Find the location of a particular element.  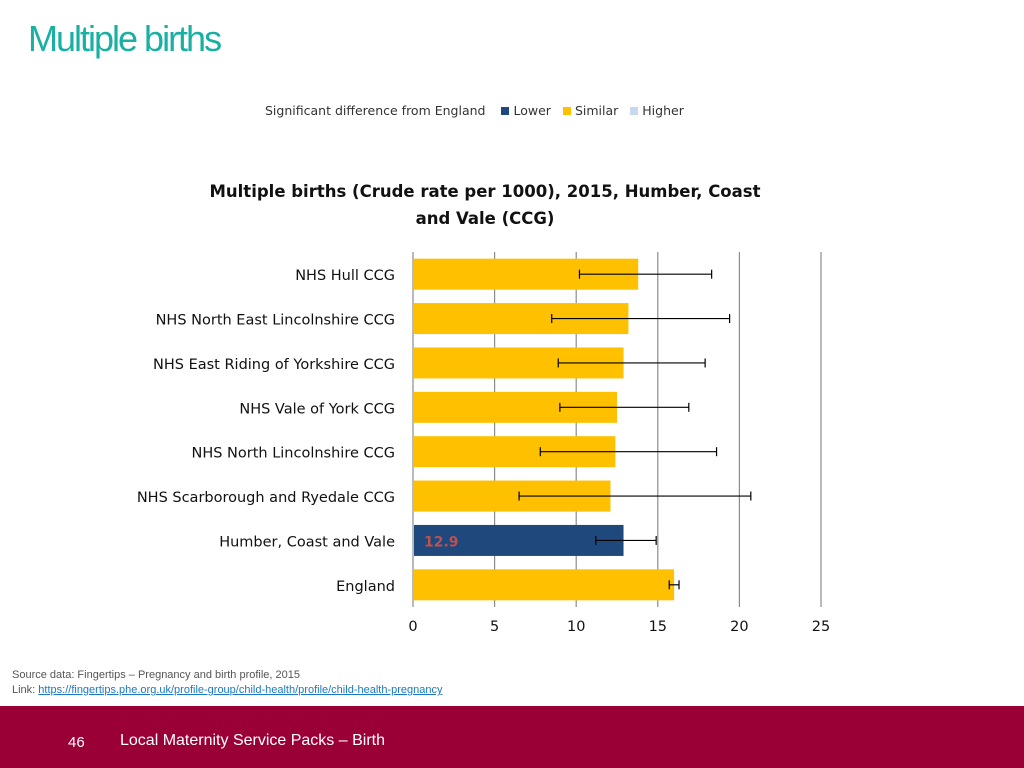

legend-item-higher: Higher is located at coordinates (657, 110).